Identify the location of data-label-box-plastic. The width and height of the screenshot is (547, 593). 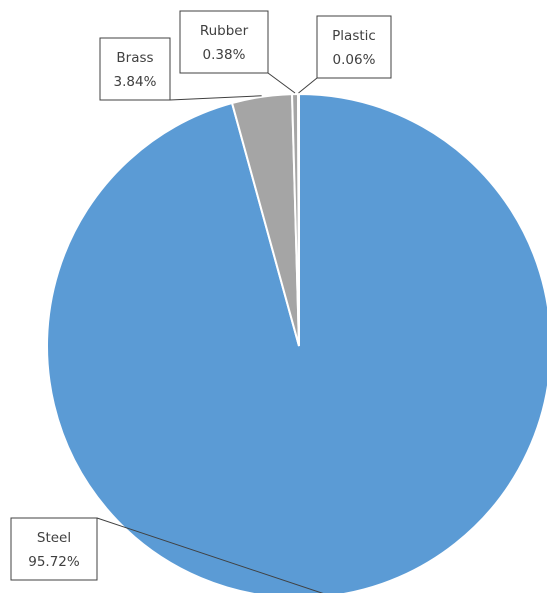
(354, 47).